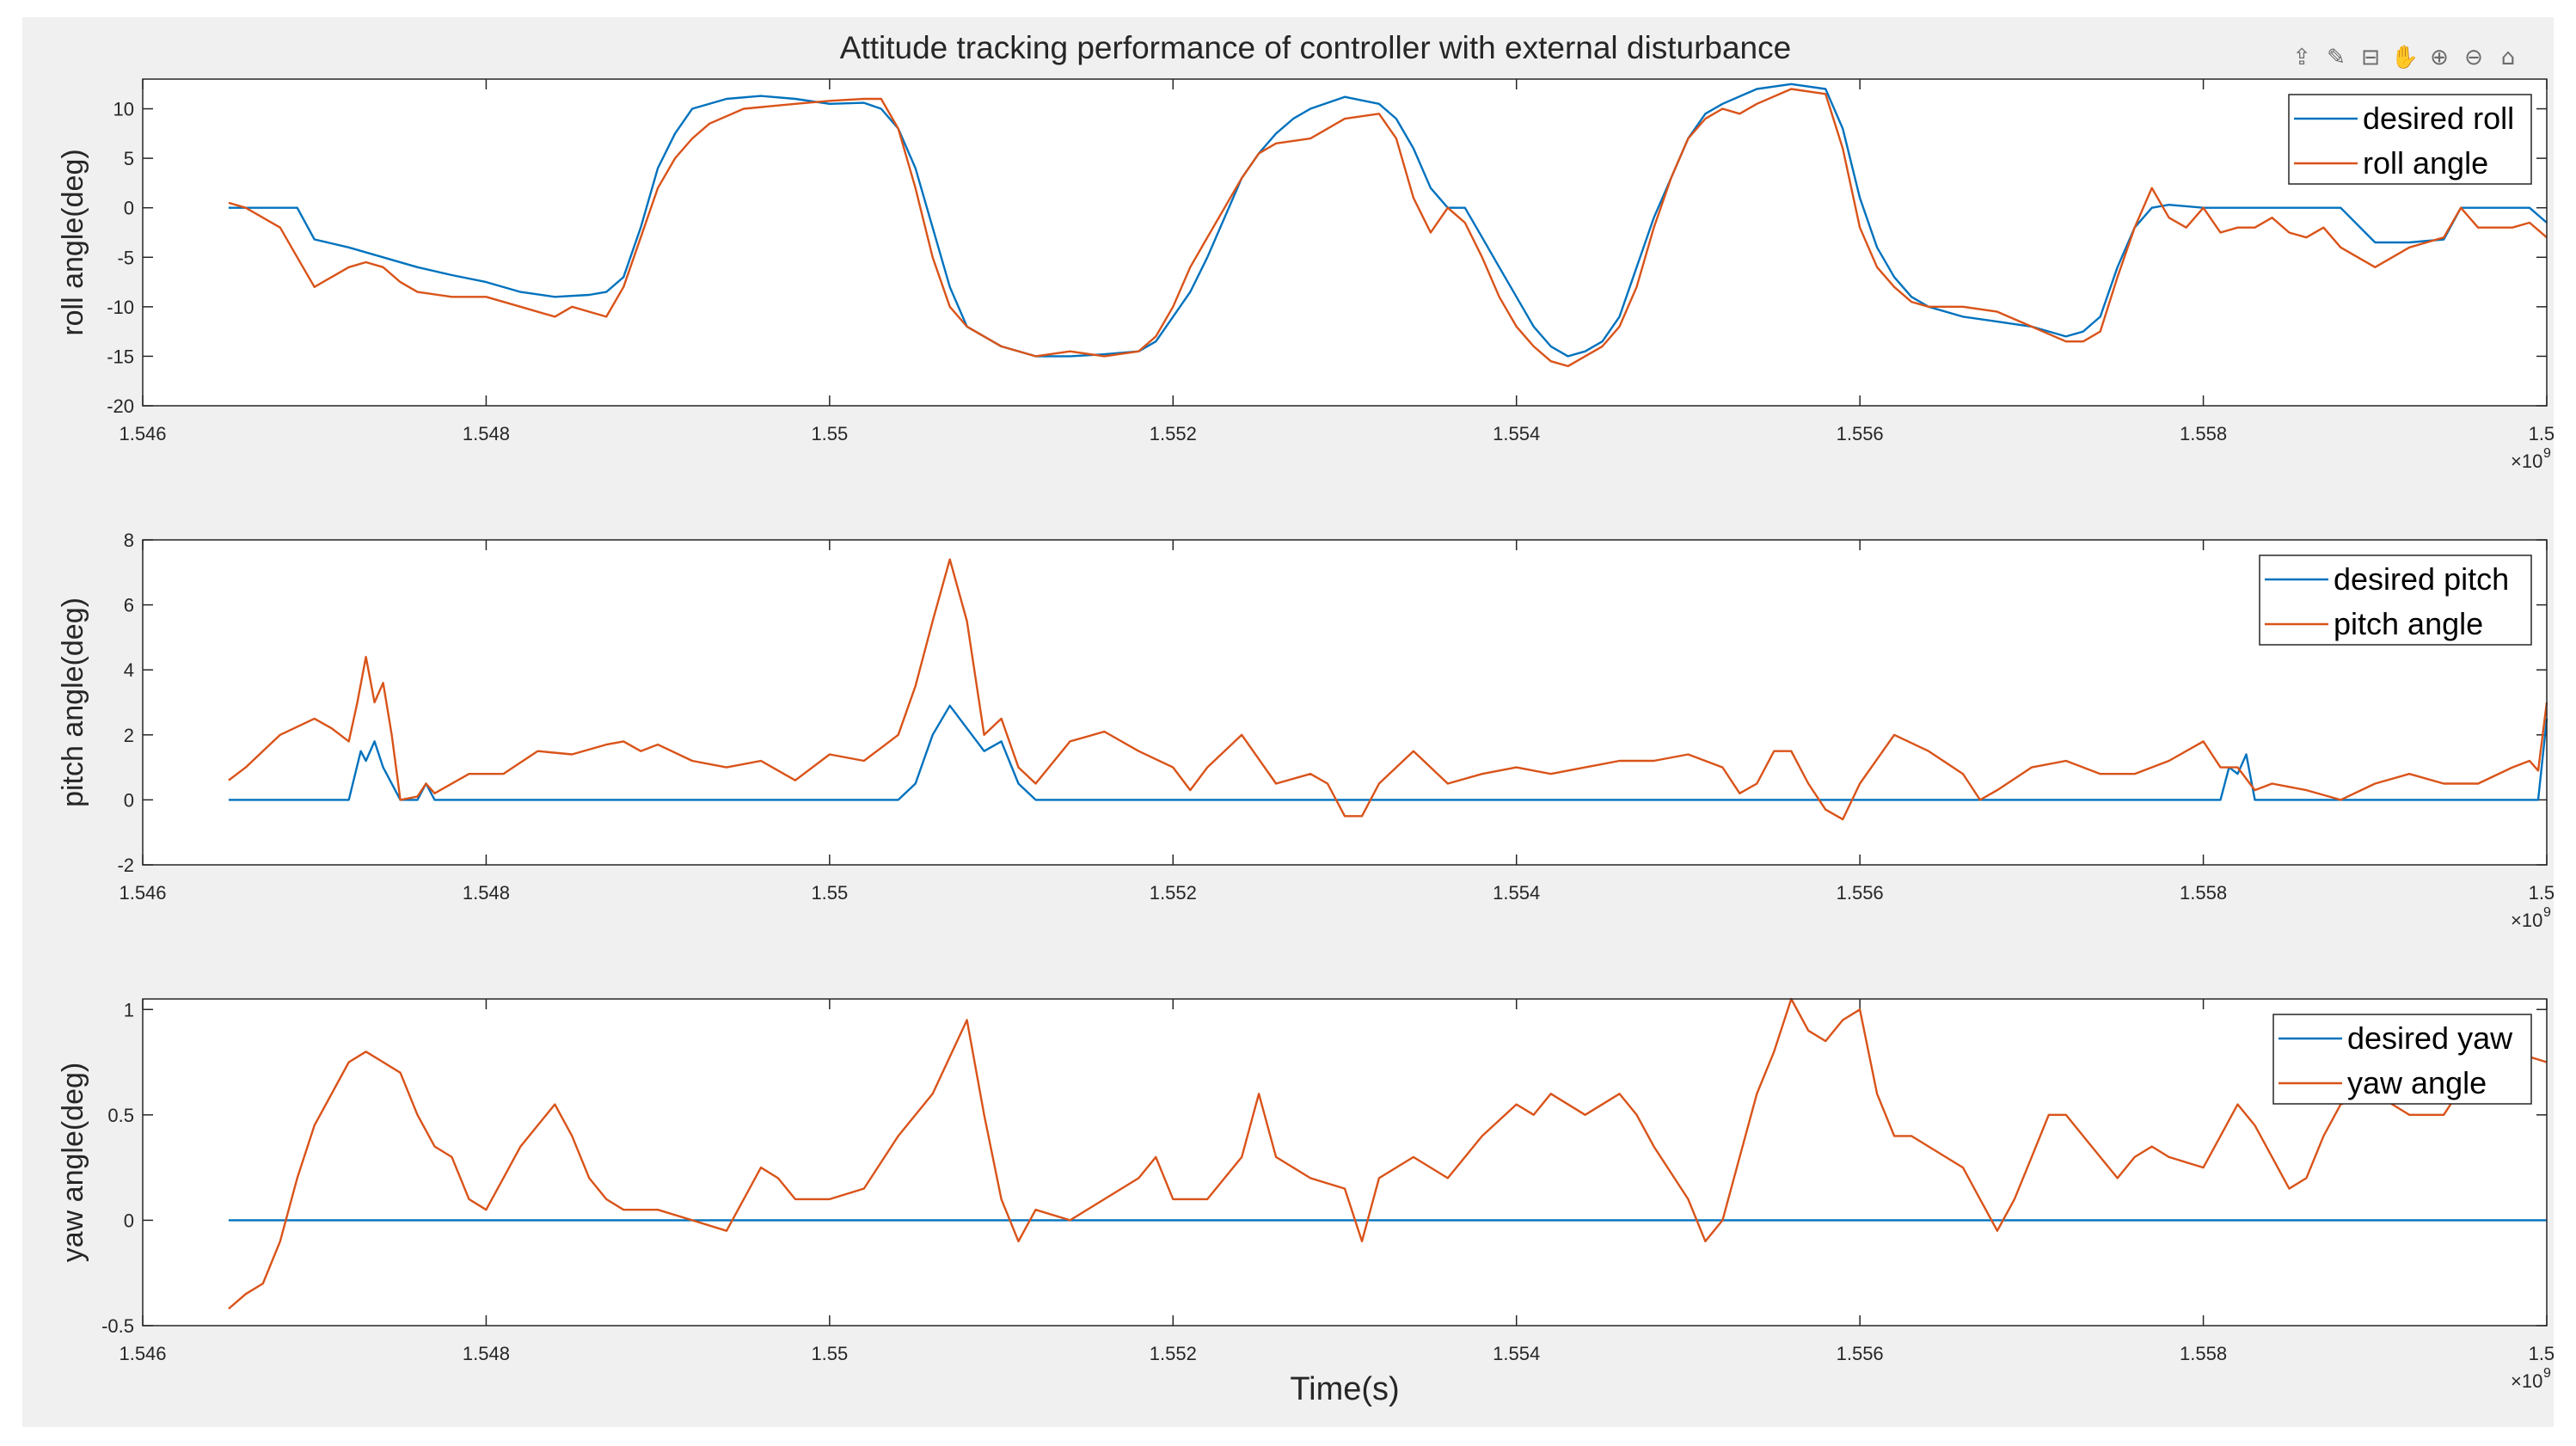 This screenshot has height=1446, width=2576. I want to click on legend: desired roll roll angle, so click(2410, 139).